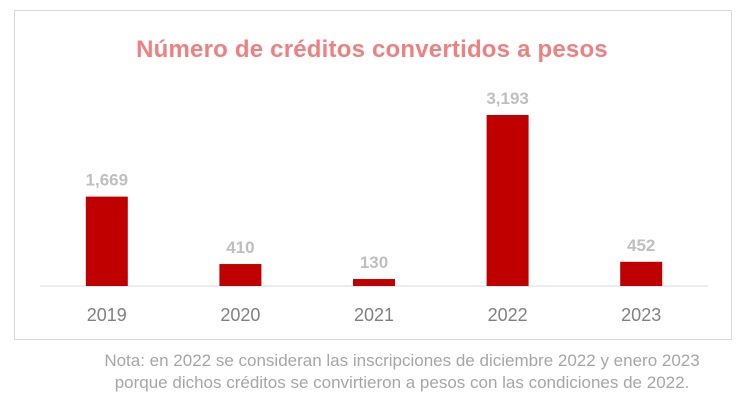 The height and width of the screenshot is (416, 744). I want to click on data-label-2019: 1,669, so click(107, 180).